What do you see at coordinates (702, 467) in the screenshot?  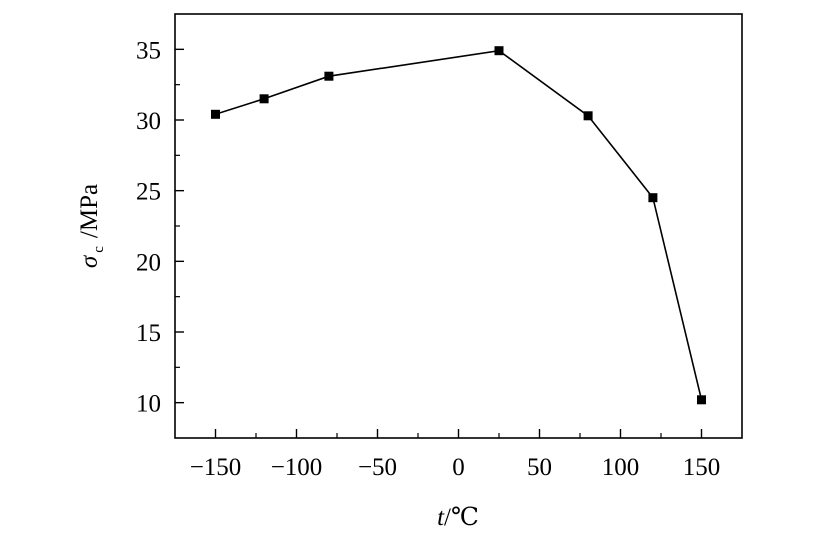 I see `x-tick-label: 150` at bounding box center [702, 467].